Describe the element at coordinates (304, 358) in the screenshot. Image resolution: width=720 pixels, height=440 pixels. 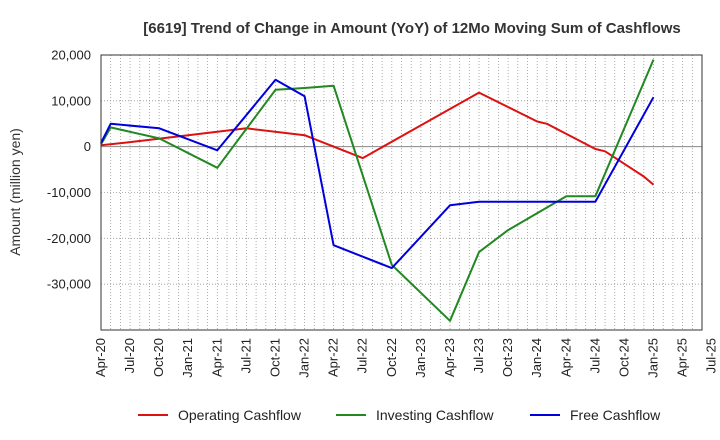
I see `x-tick-label: Jan-22` at that location.